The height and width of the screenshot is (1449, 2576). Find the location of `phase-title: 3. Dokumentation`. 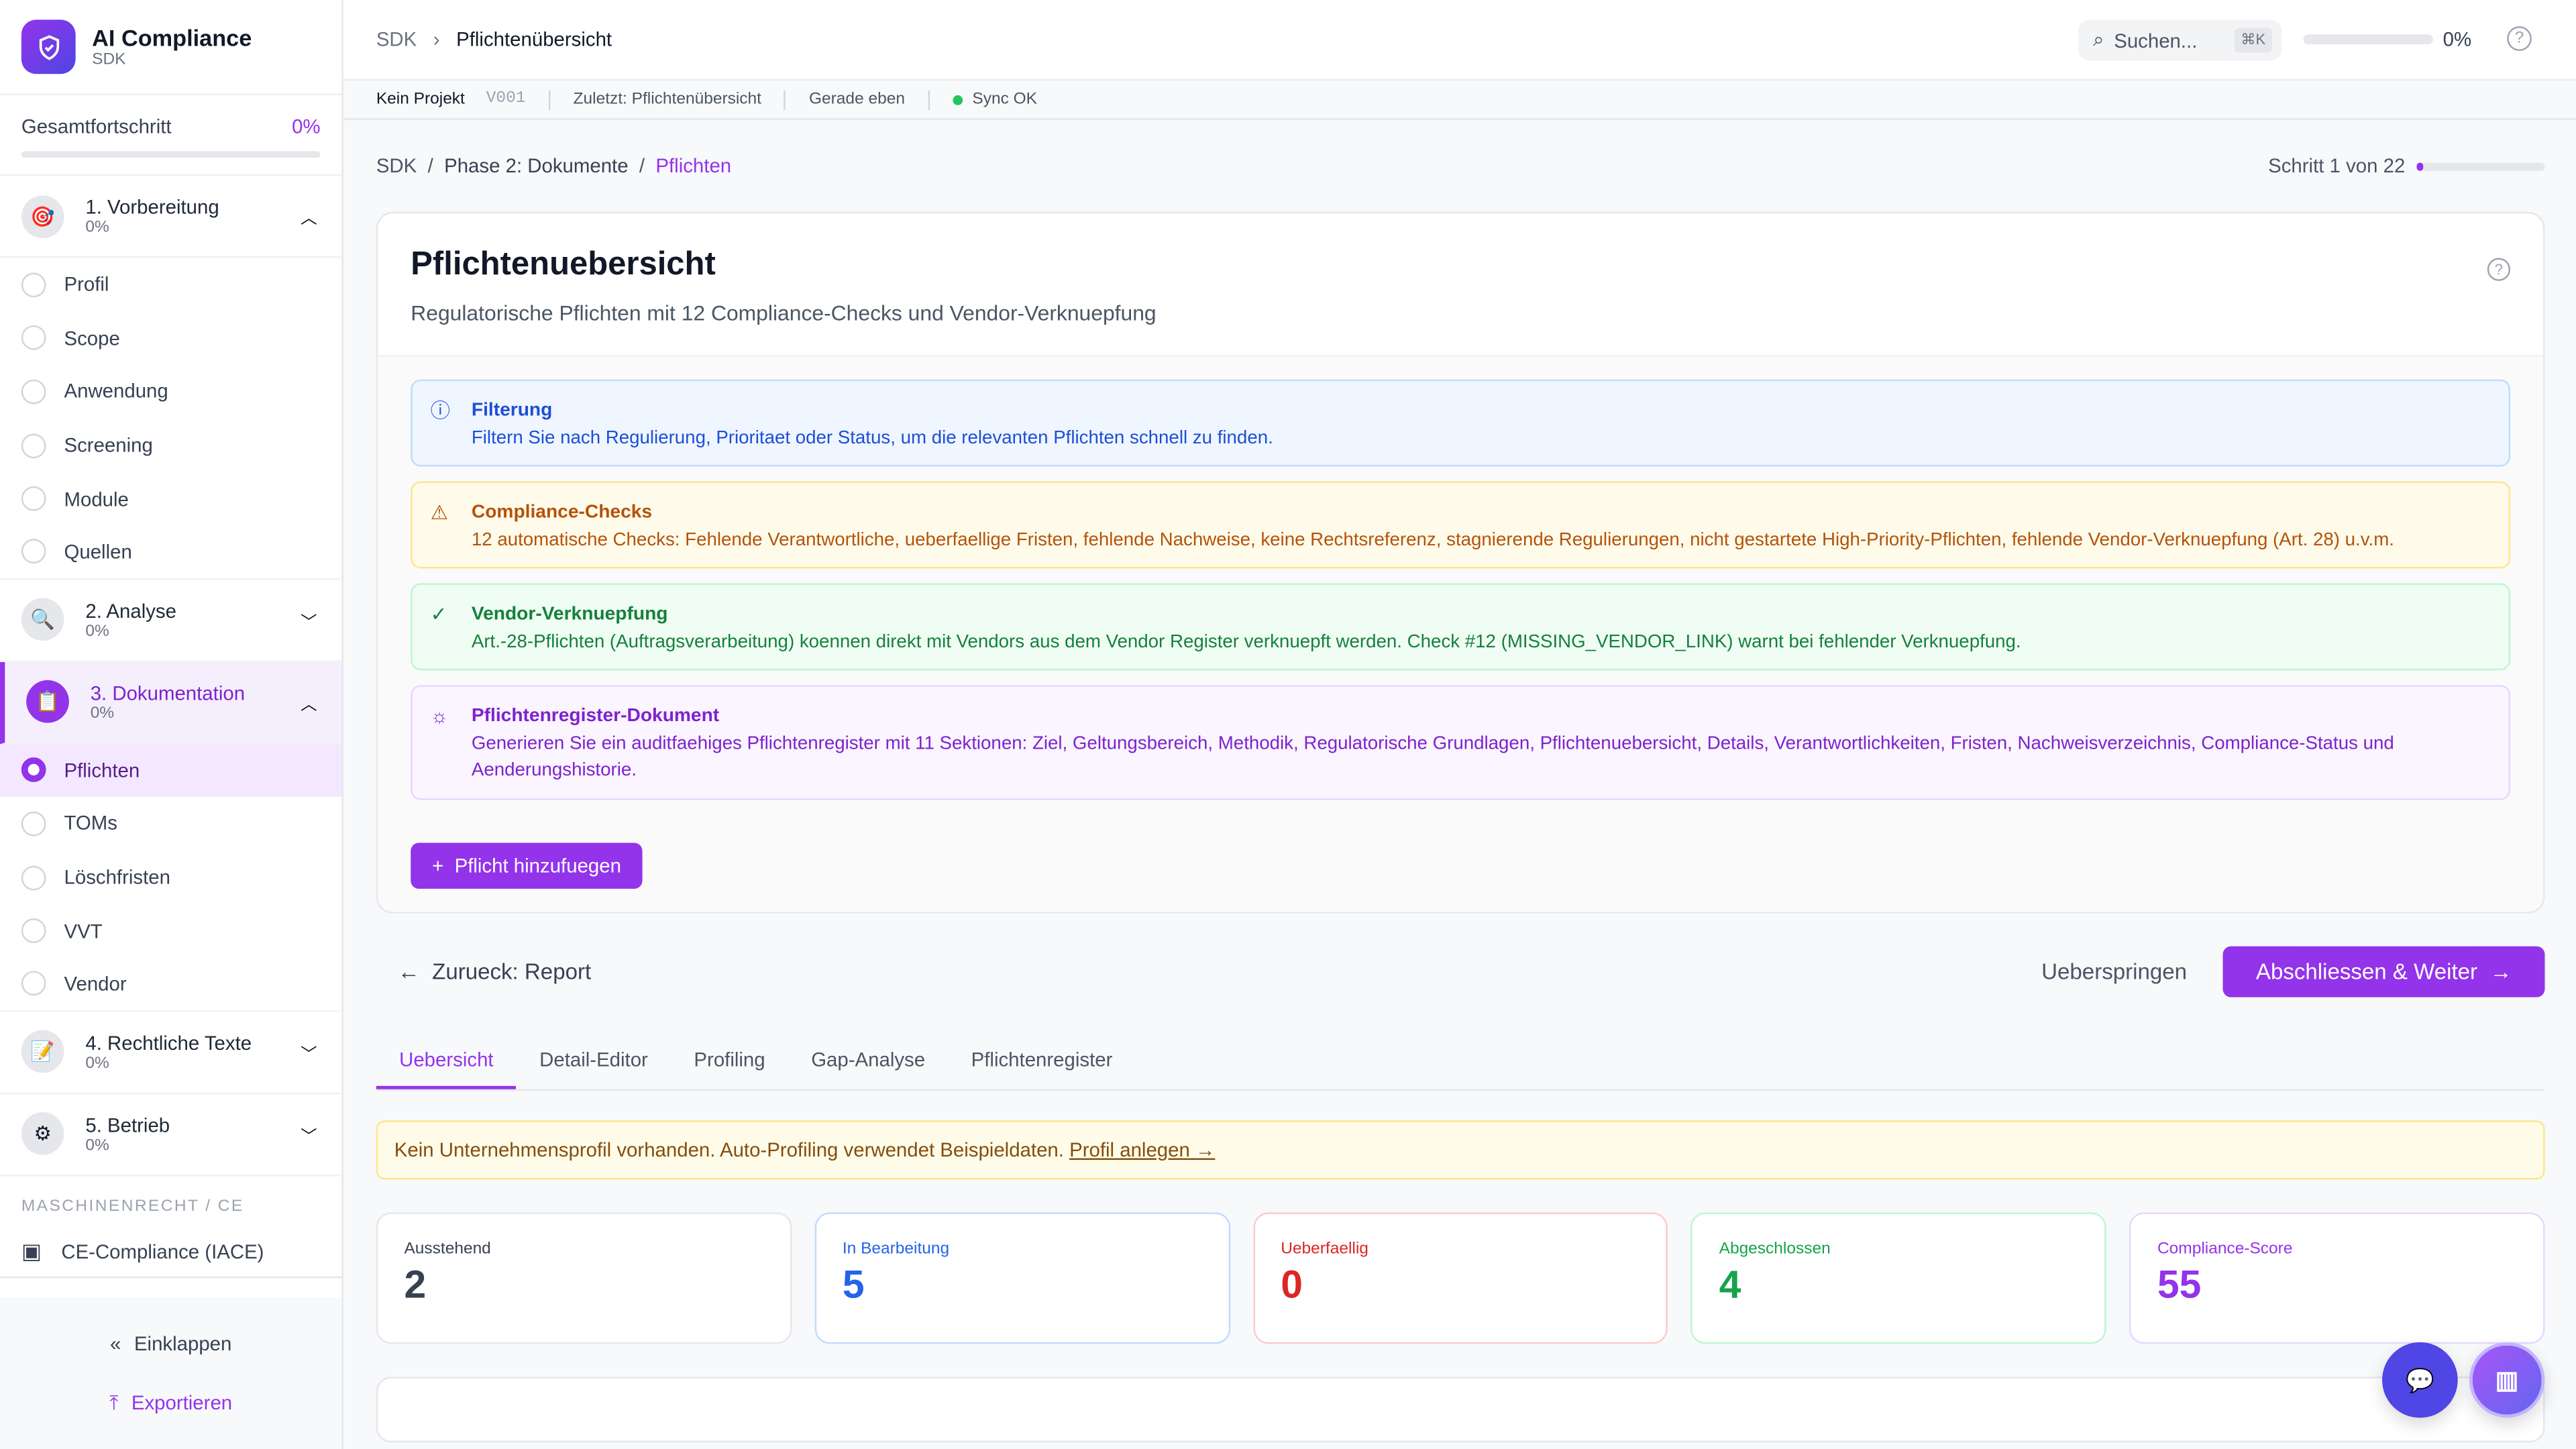

phase-title: 3. Dokumentation is located at coordinates (168, 692).